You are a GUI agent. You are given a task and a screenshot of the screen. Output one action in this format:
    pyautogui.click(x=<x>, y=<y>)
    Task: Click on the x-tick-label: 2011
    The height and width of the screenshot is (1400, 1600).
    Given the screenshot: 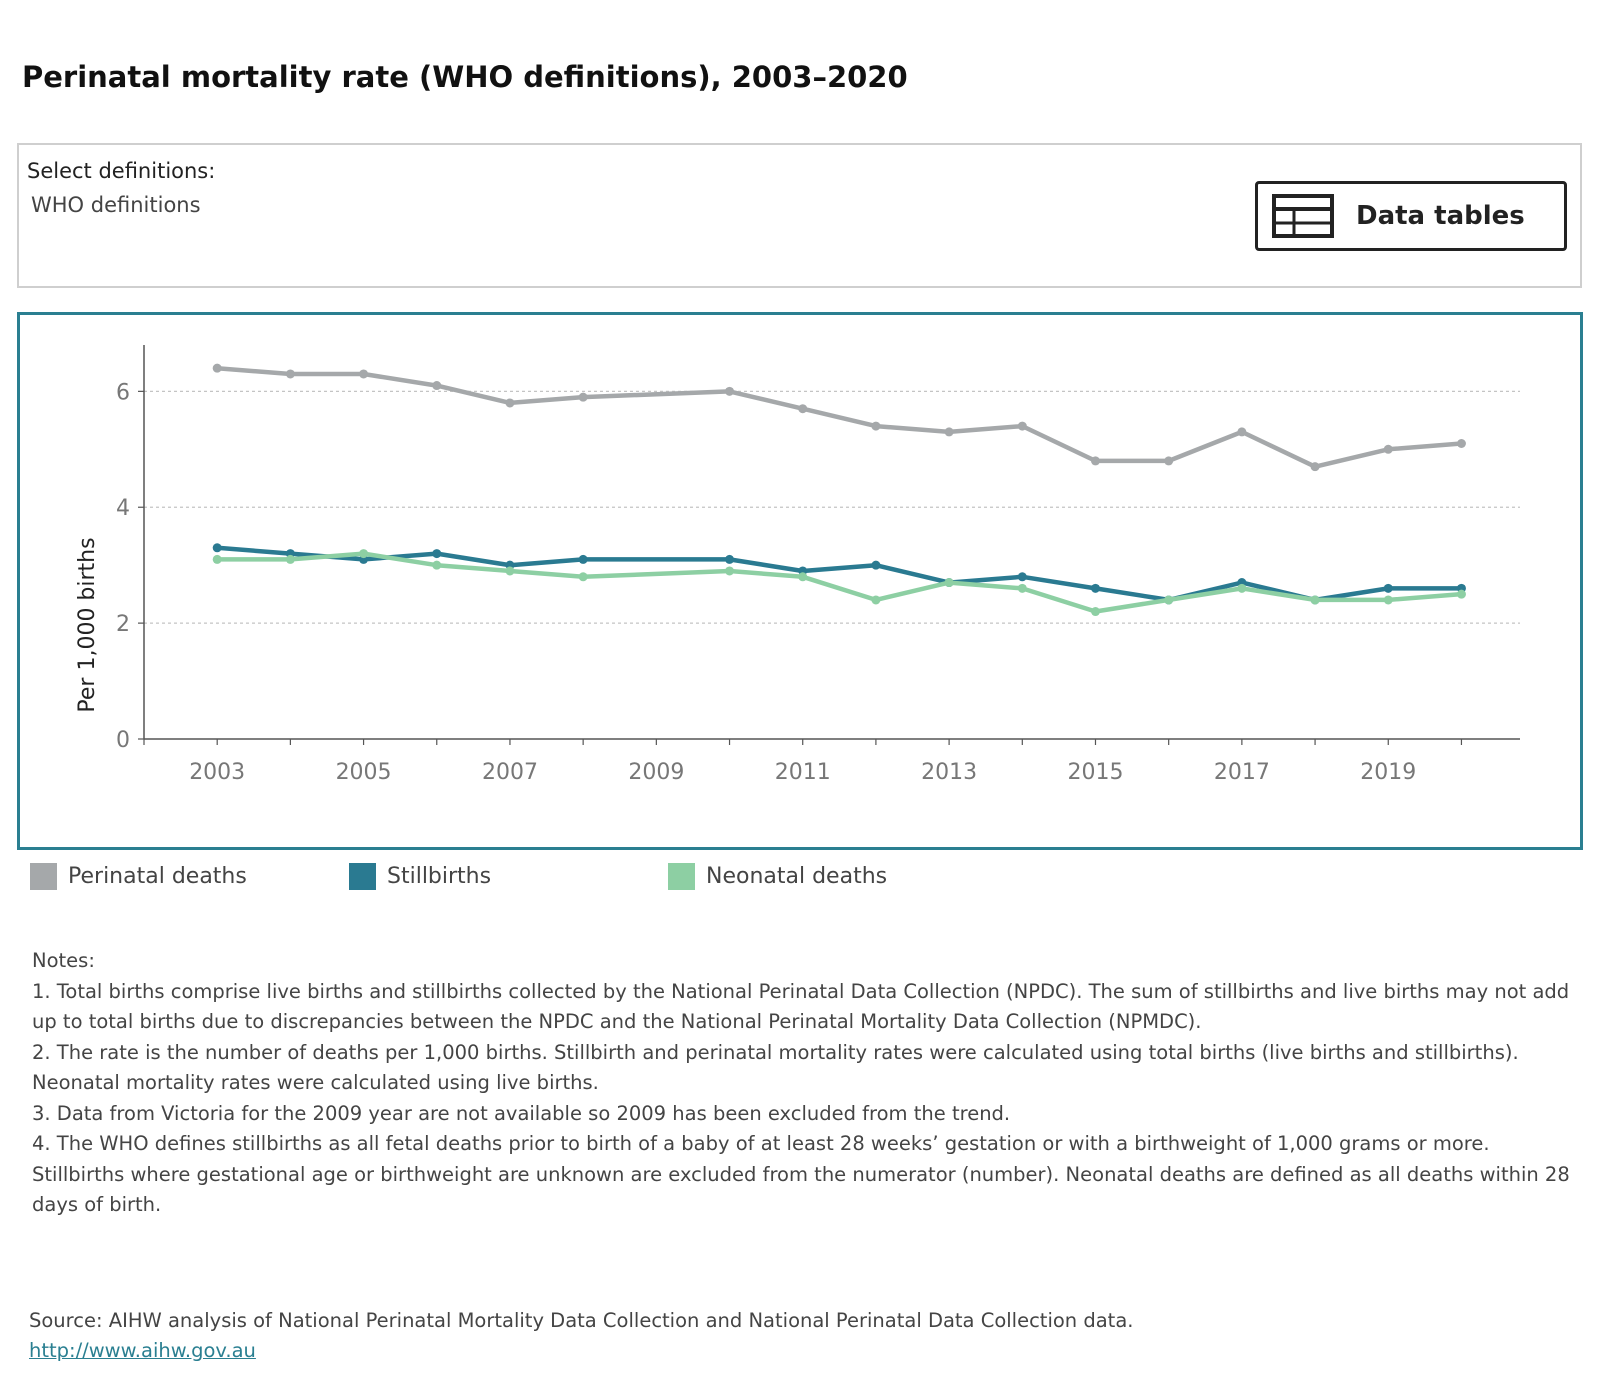 What is the action you would take?
    pyautogui.click(x=803, y=772)
    